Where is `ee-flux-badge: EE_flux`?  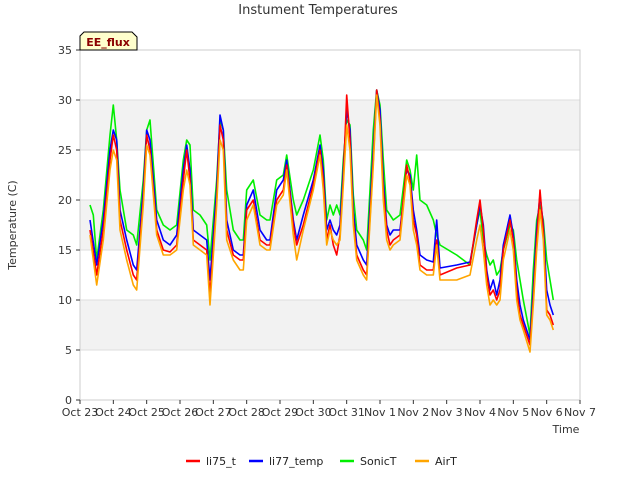 ee-flux-badge: EE_flux is located at coordinates (108, 41).